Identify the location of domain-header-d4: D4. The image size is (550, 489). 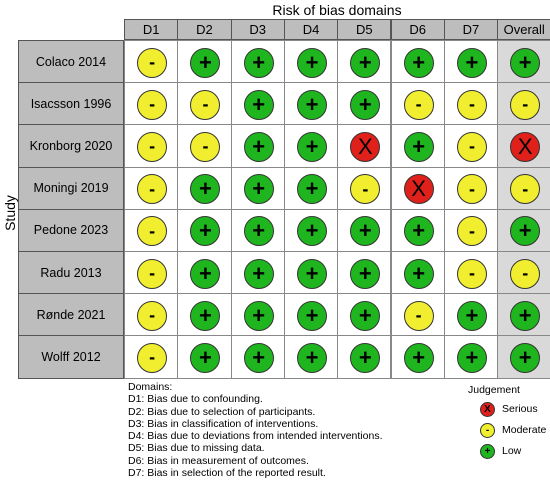
(311, 29).